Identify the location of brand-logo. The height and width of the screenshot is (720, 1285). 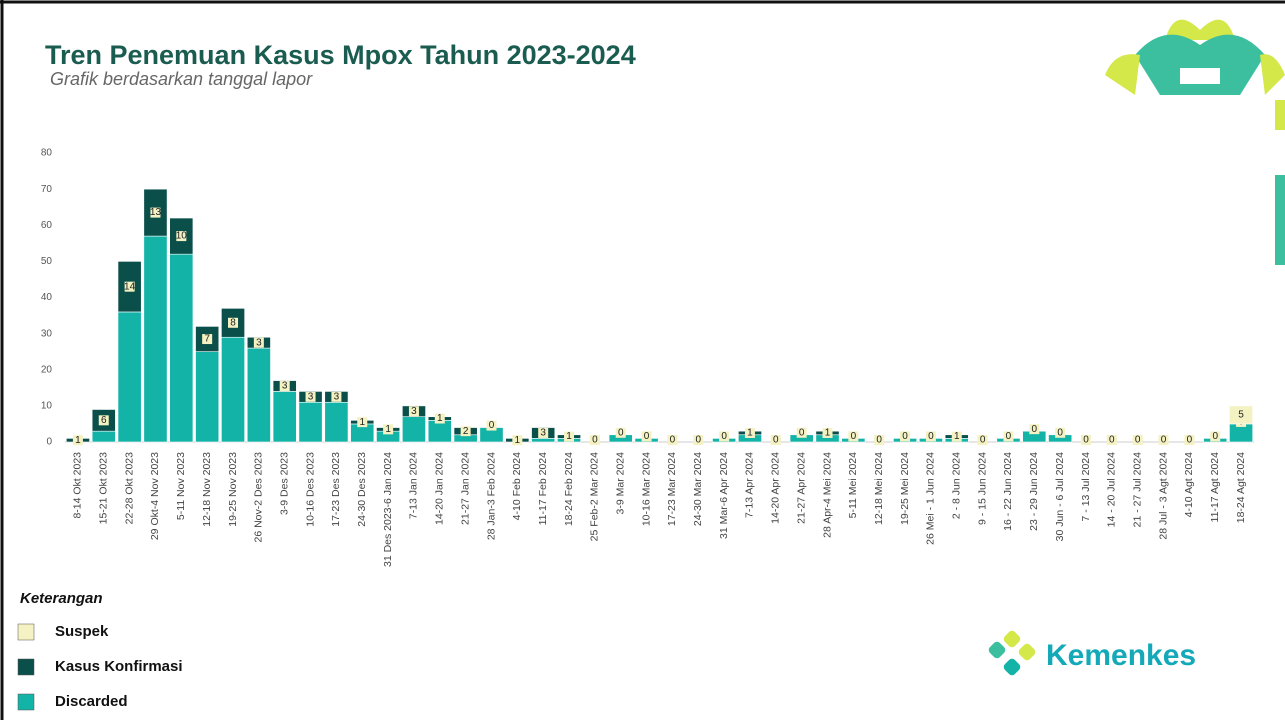
(1012, 653).